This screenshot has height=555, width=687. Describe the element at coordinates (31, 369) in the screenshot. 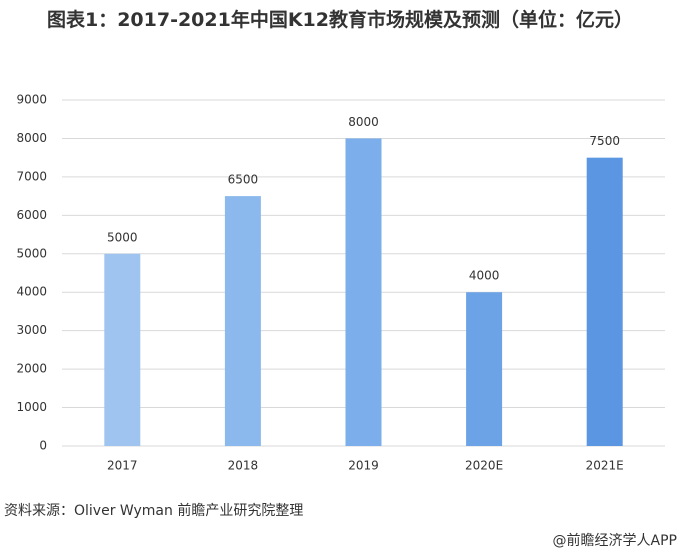

I see `y-tick-label: 2000` at that location.